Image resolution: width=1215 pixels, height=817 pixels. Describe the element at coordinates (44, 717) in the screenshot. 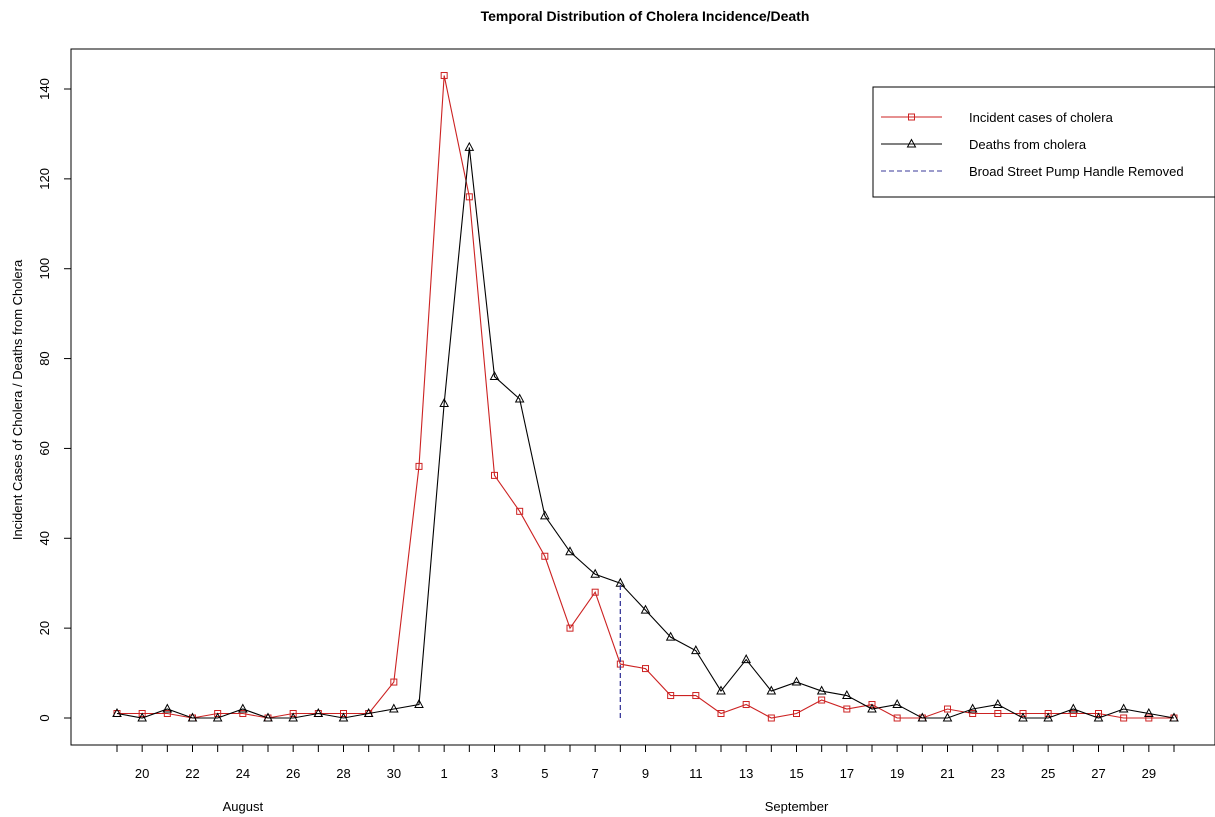

I see `y-tick-label: 0` at that location.